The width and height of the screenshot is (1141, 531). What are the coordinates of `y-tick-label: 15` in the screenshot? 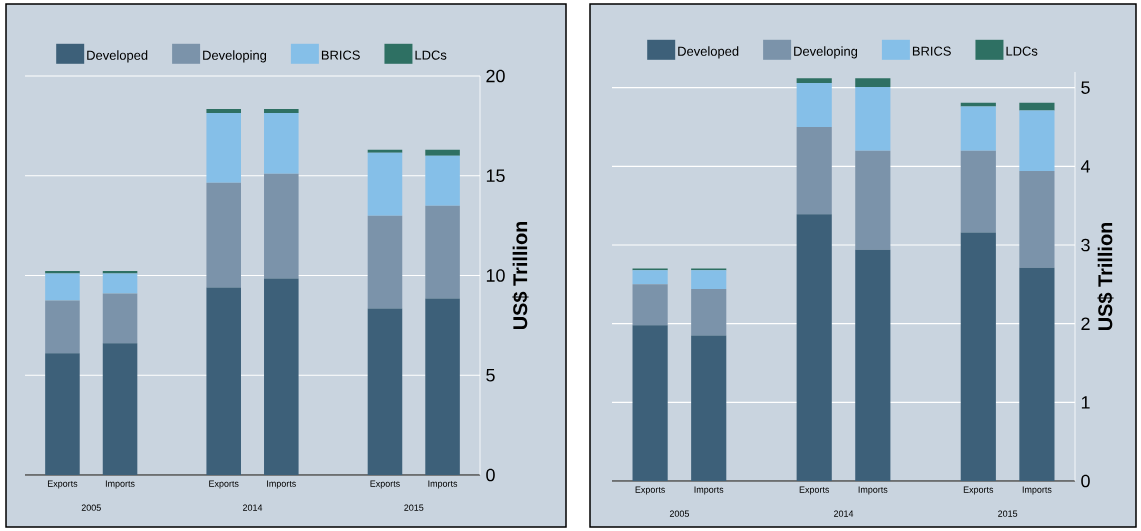 It's located at (495, 175).